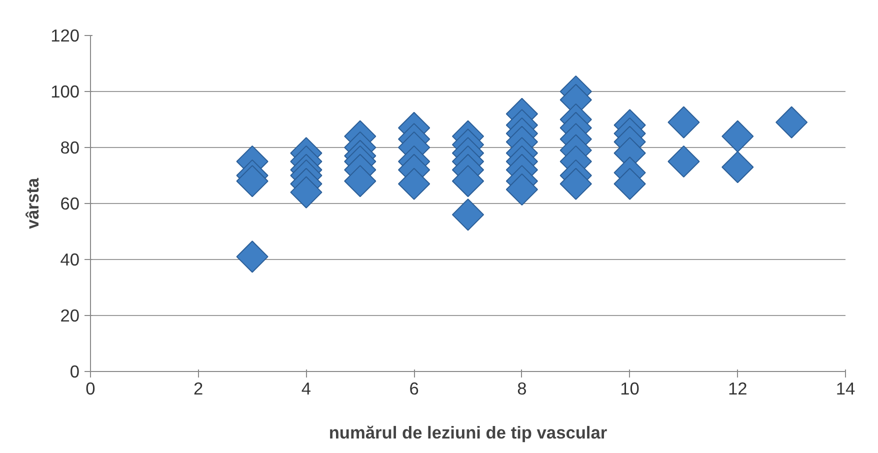 The height and width of the screenshot is (453, 878). I want to click on x-tick-label: 0, so click(91, 388).